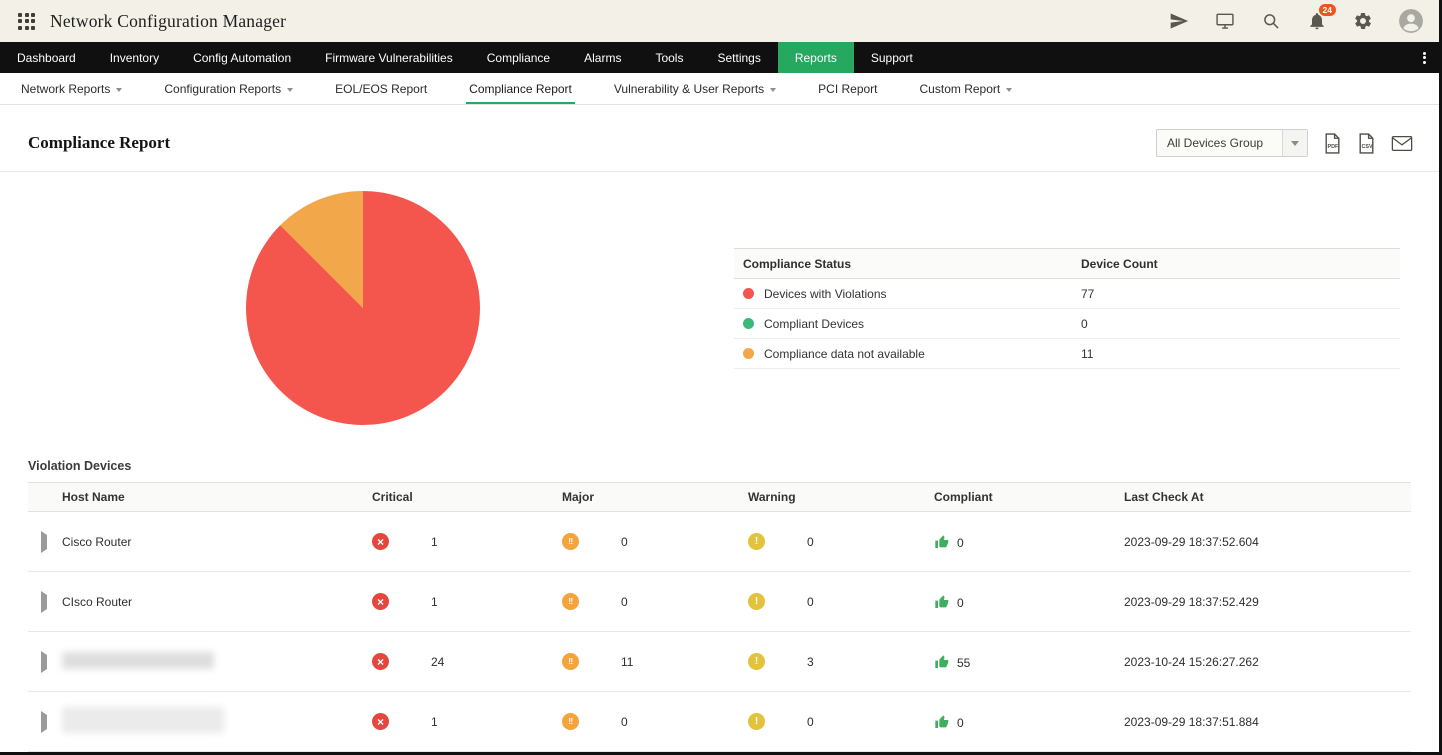 The width and height of the screenshot is (1442, 755). I want to click on subnav-configuration-reports: Configuration Reports, so click(228, 88).